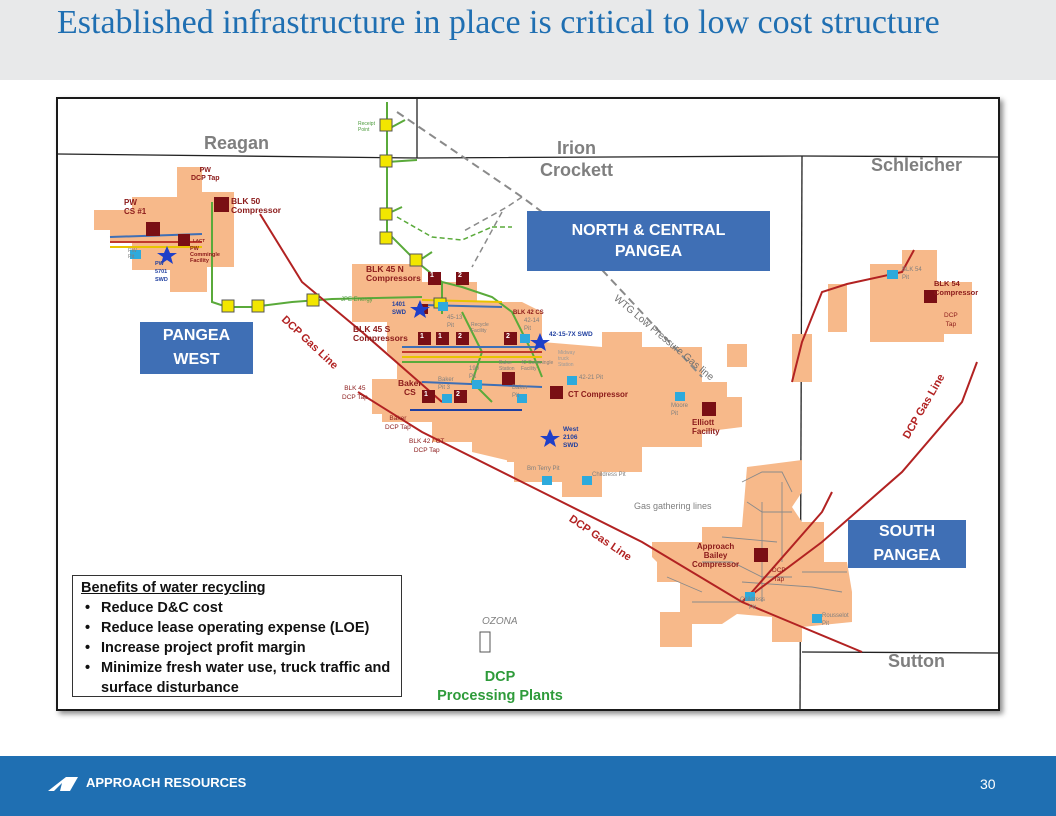 This screenshot has height=816, width=1056. Describe the element at coordinates (648, 241) in the screenshot. I see `region-north-central: NORTH & CENTRAL PANGEA` at that location.